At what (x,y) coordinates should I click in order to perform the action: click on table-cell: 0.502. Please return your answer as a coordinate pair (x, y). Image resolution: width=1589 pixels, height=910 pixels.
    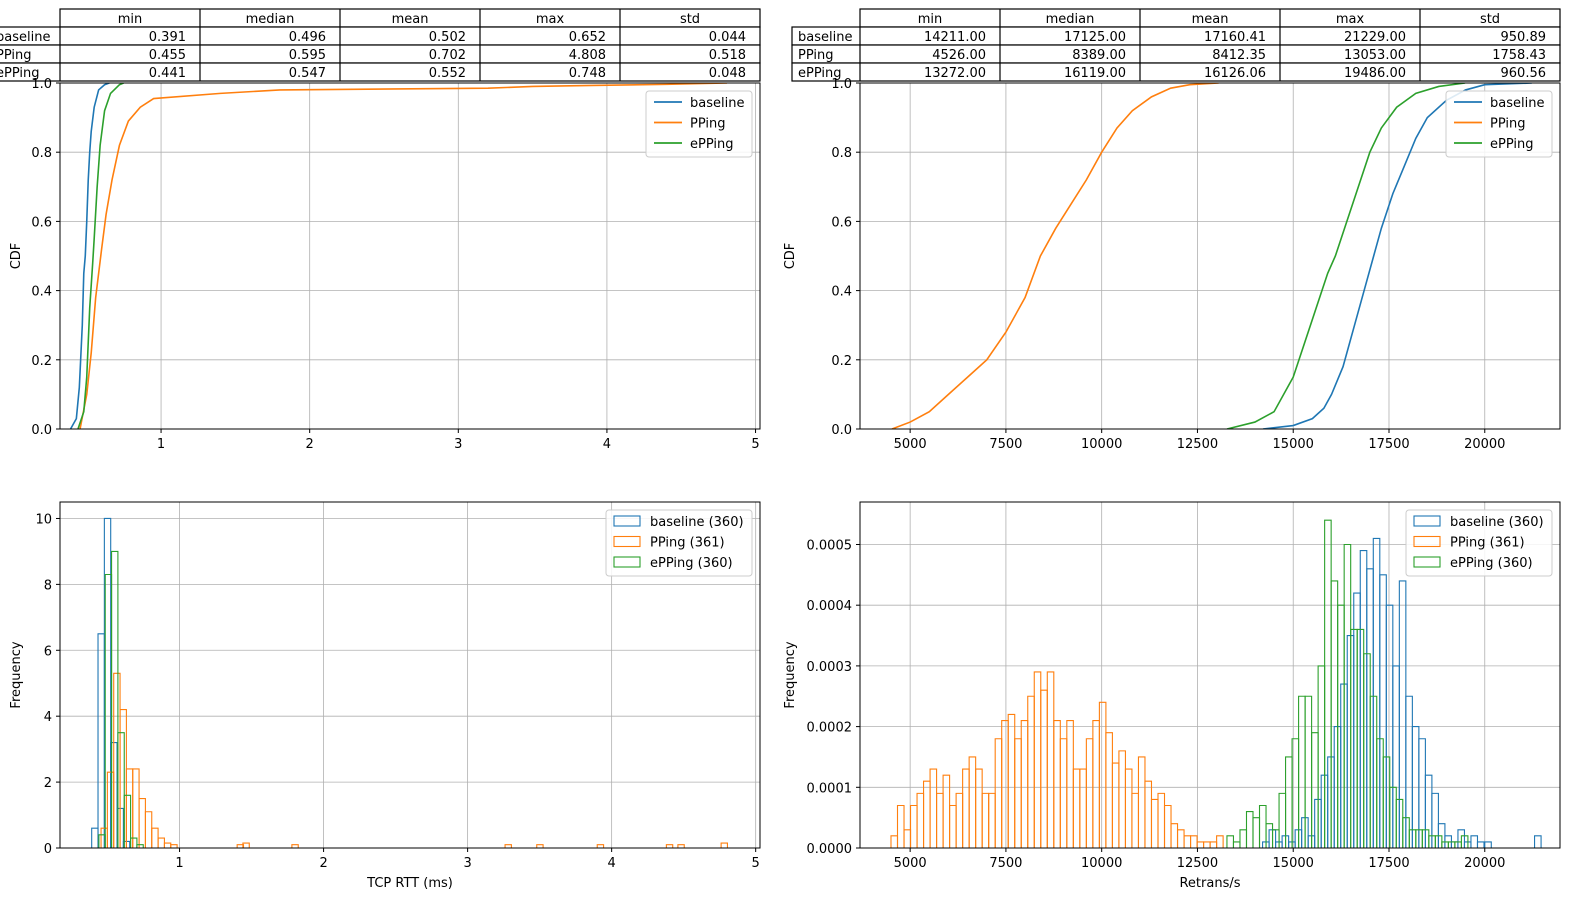
    Looking at the image, I should click on (447, 37).